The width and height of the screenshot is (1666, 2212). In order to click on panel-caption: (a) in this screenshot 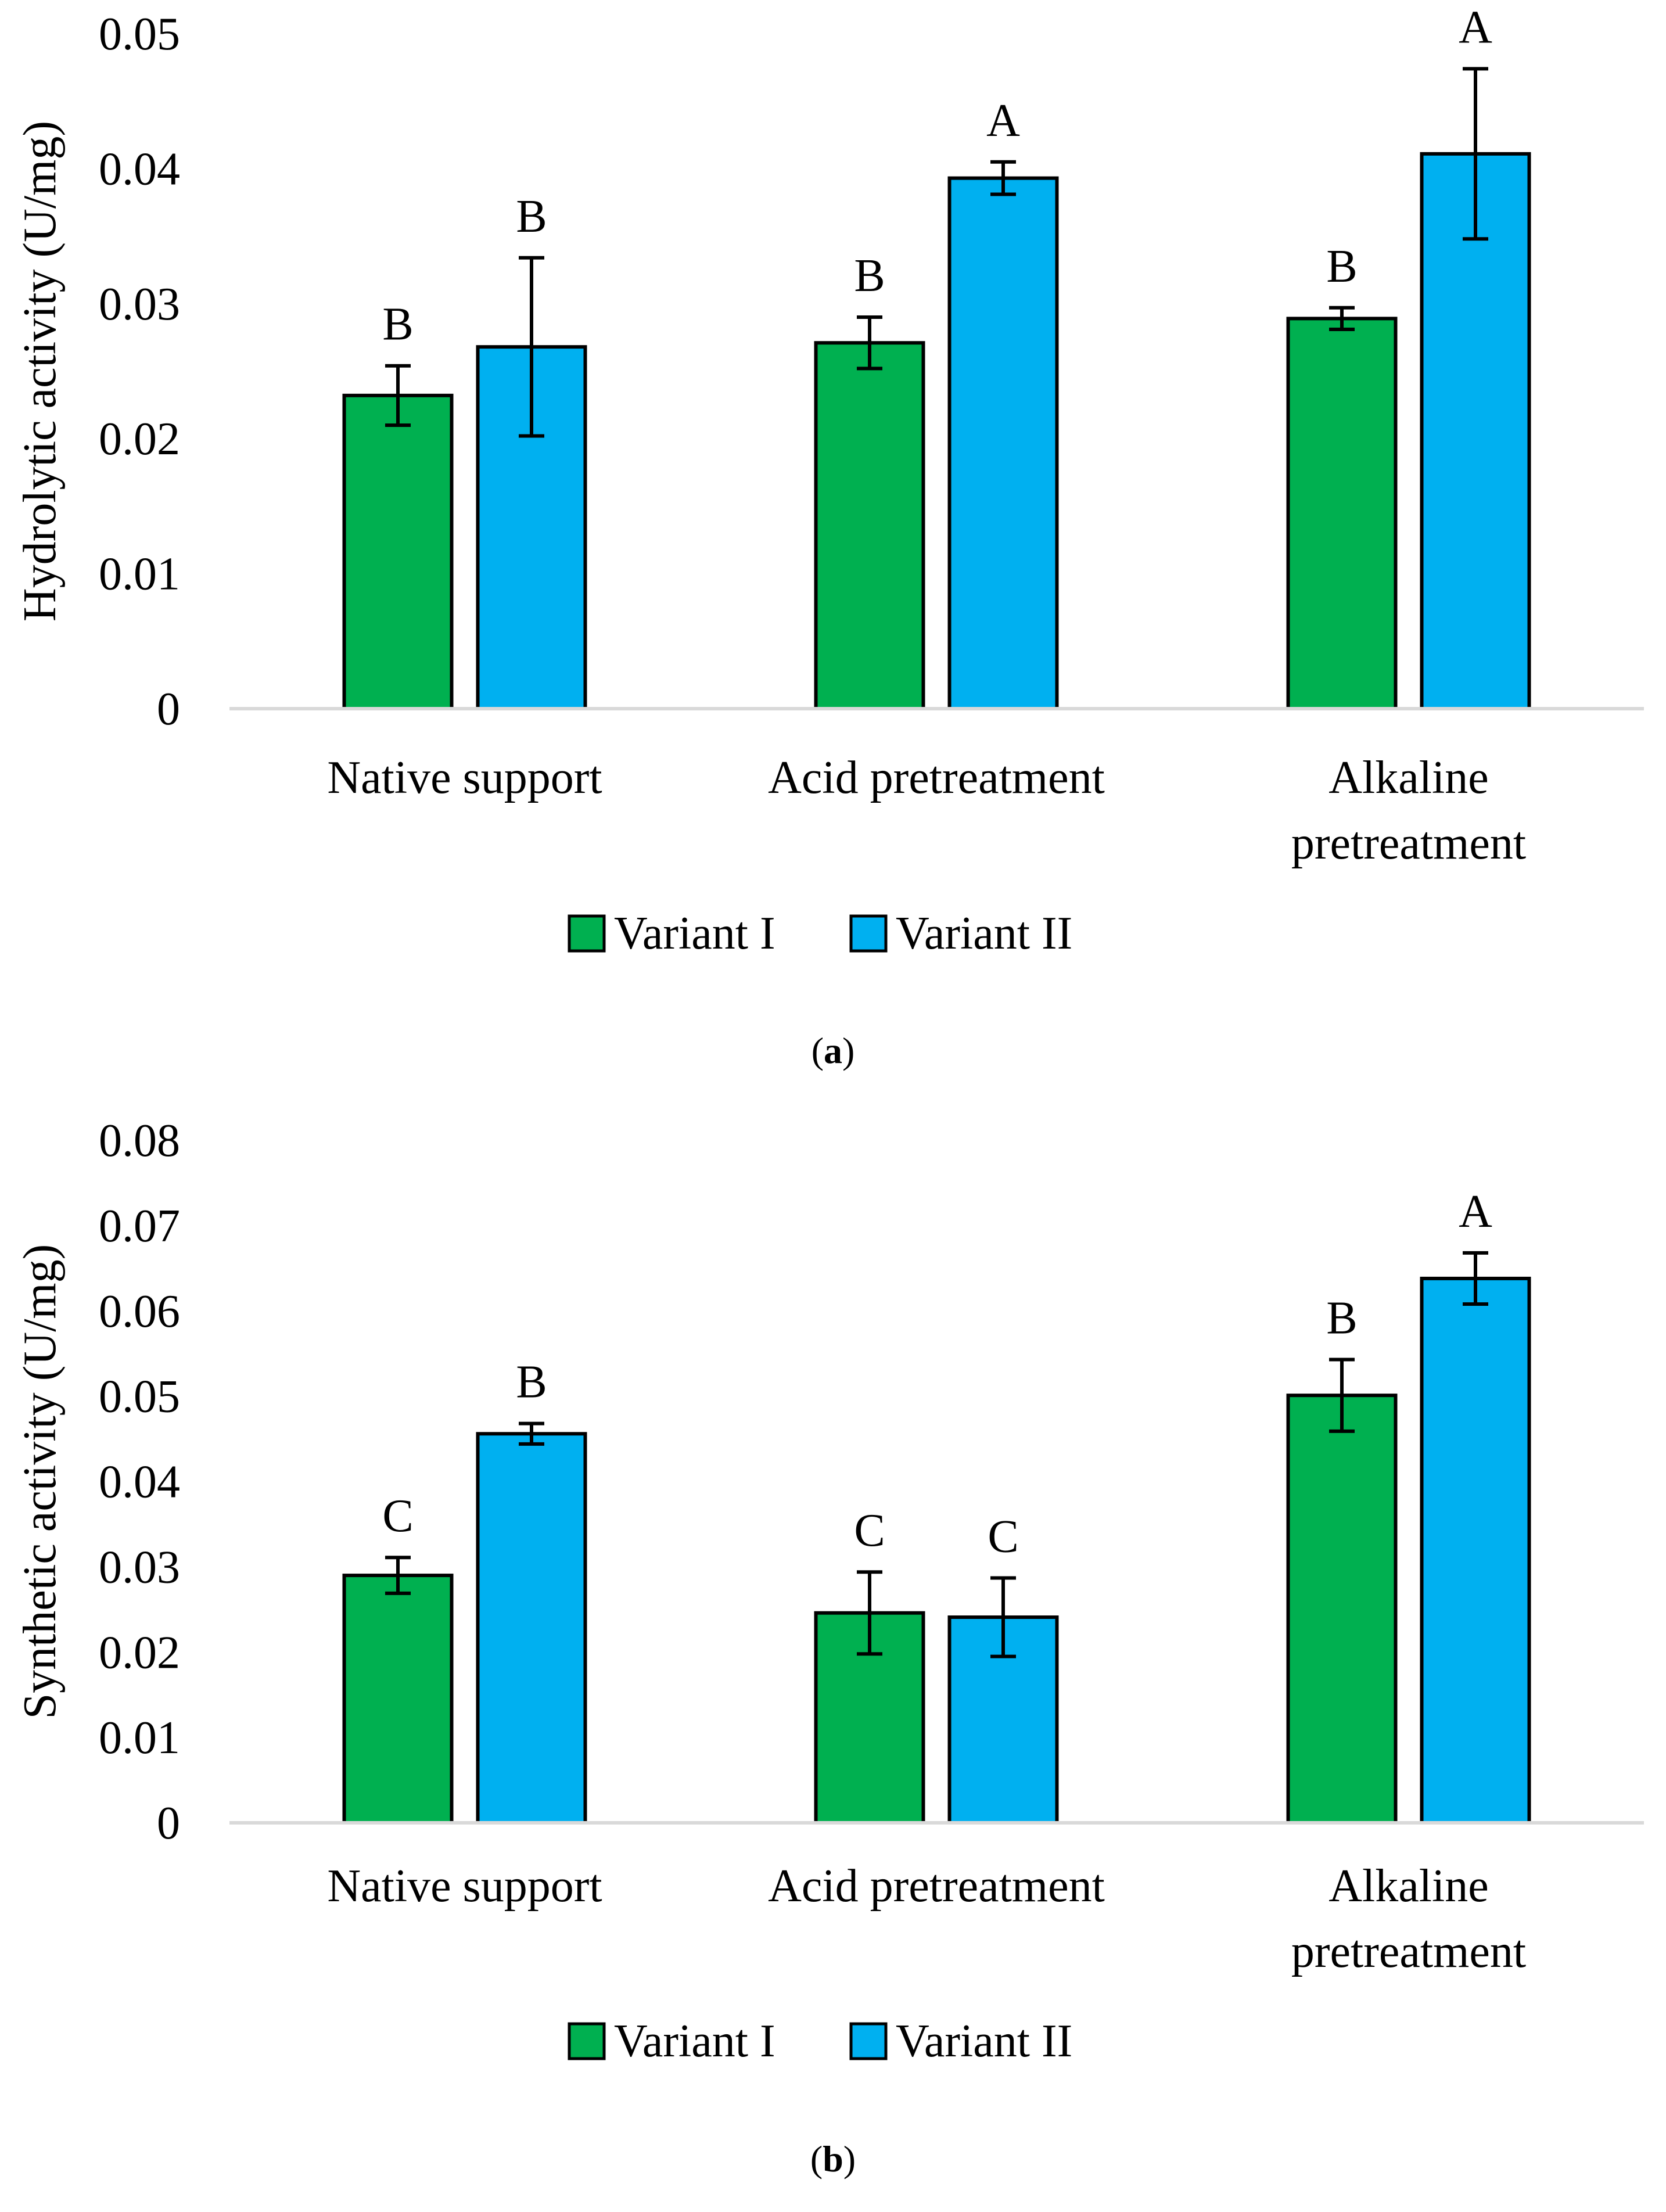, I will do `click(833, 1051)`.